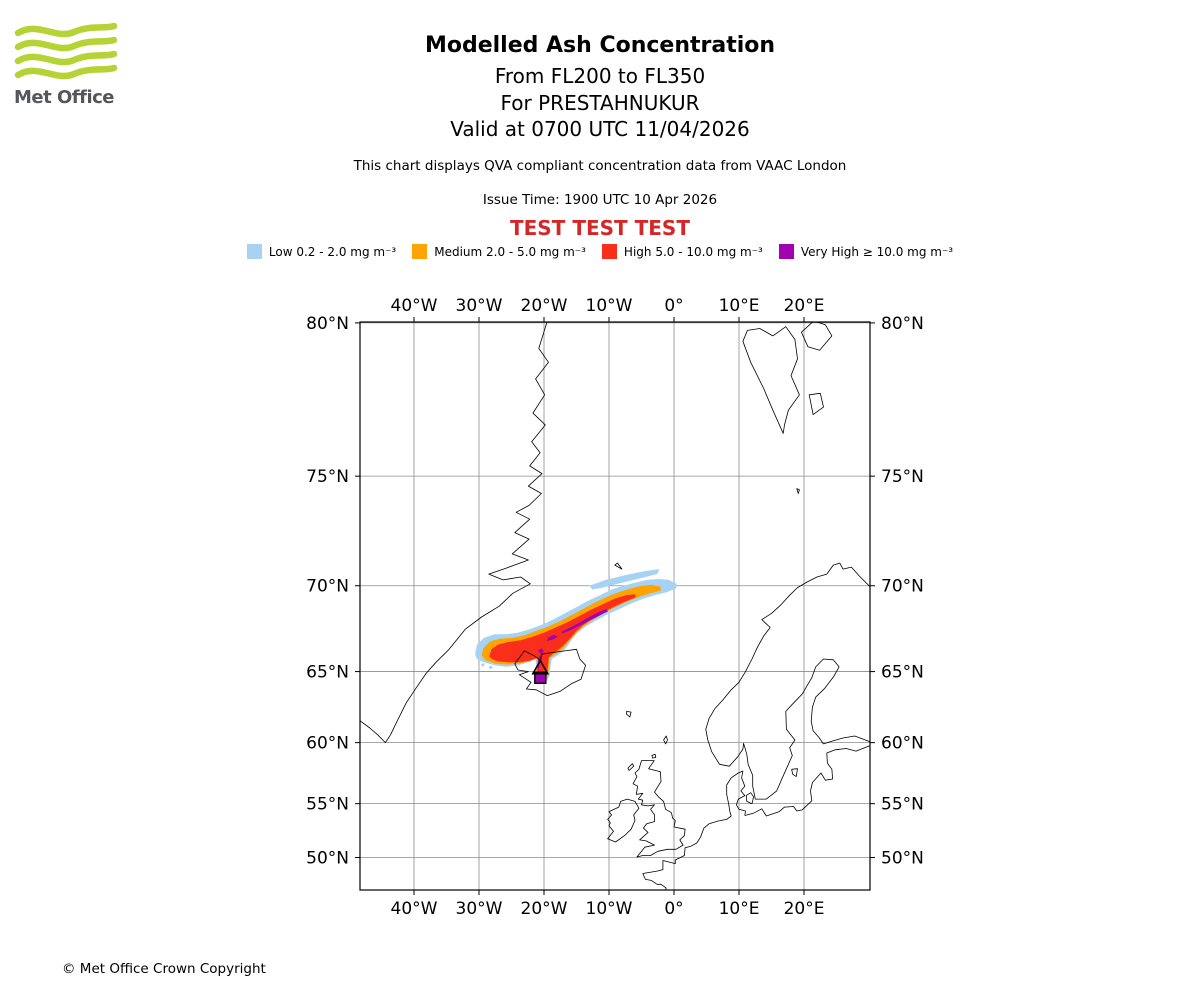  I want to click on lat-label-left: 65°N, so click(327, 673).